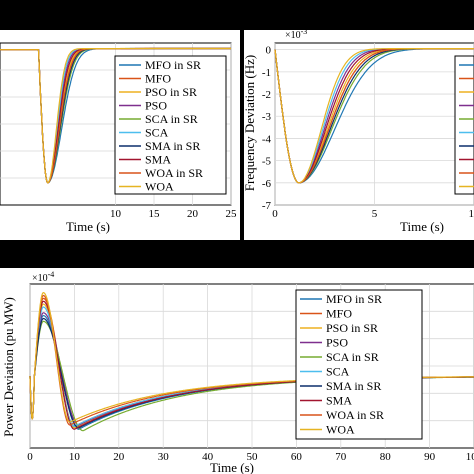 The width and height of the screenshot is (474, 474). I want to click on y-tick-label: -2, so click(266, 95).